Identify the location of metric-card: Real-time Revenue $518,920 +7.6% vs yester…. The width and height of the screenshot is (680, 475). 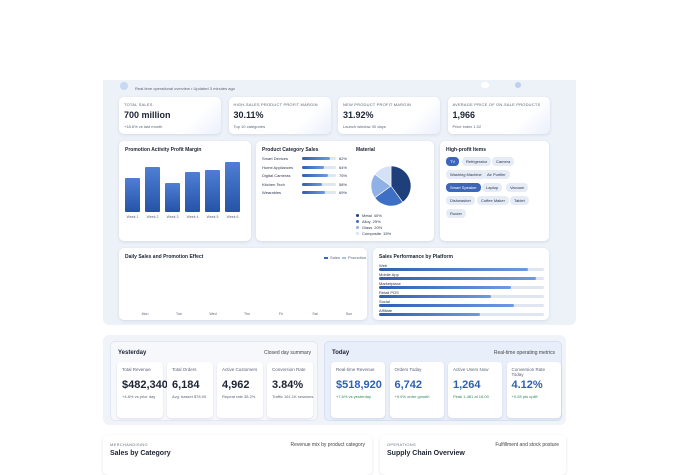
(358, 390).